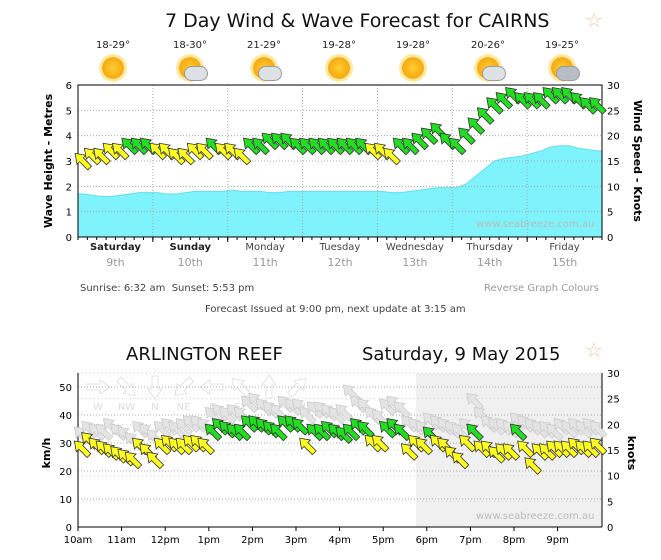 This screenshot has width=661, height=560. Describe the element at coordinates (46, 453) in the screenshot. I see `y-axis-label: km/h` at that location.